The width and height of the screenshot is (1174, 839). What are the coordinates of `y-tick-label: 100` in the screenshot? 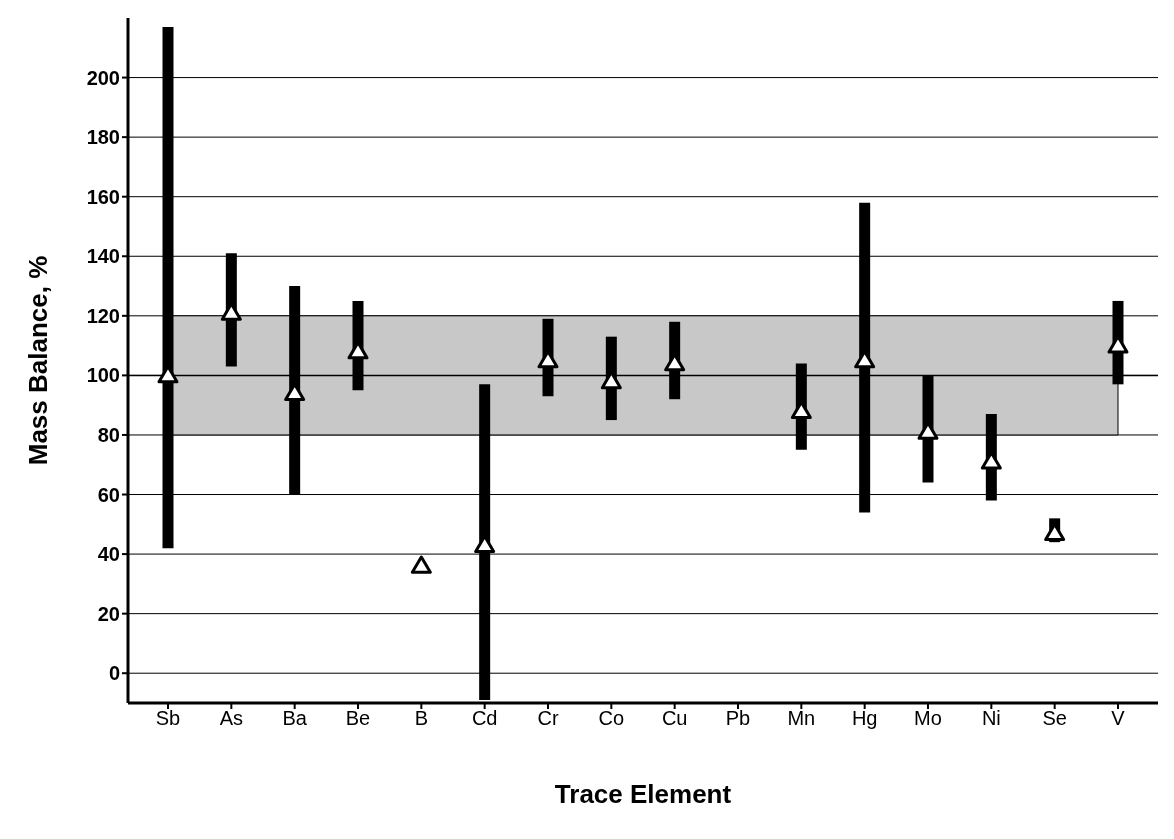 It's located at (103, 375).